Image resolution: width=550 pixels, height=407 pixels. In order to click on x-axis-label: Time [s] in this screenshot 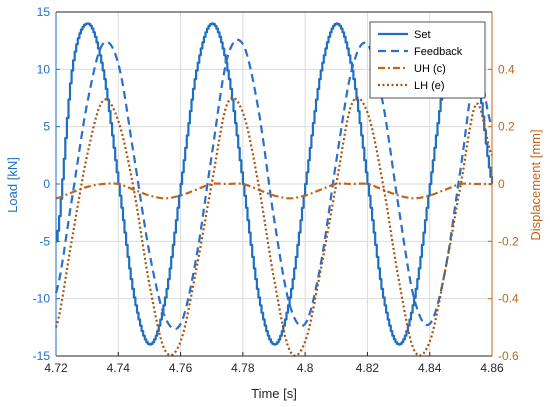, I will do `click(274, 393)`.